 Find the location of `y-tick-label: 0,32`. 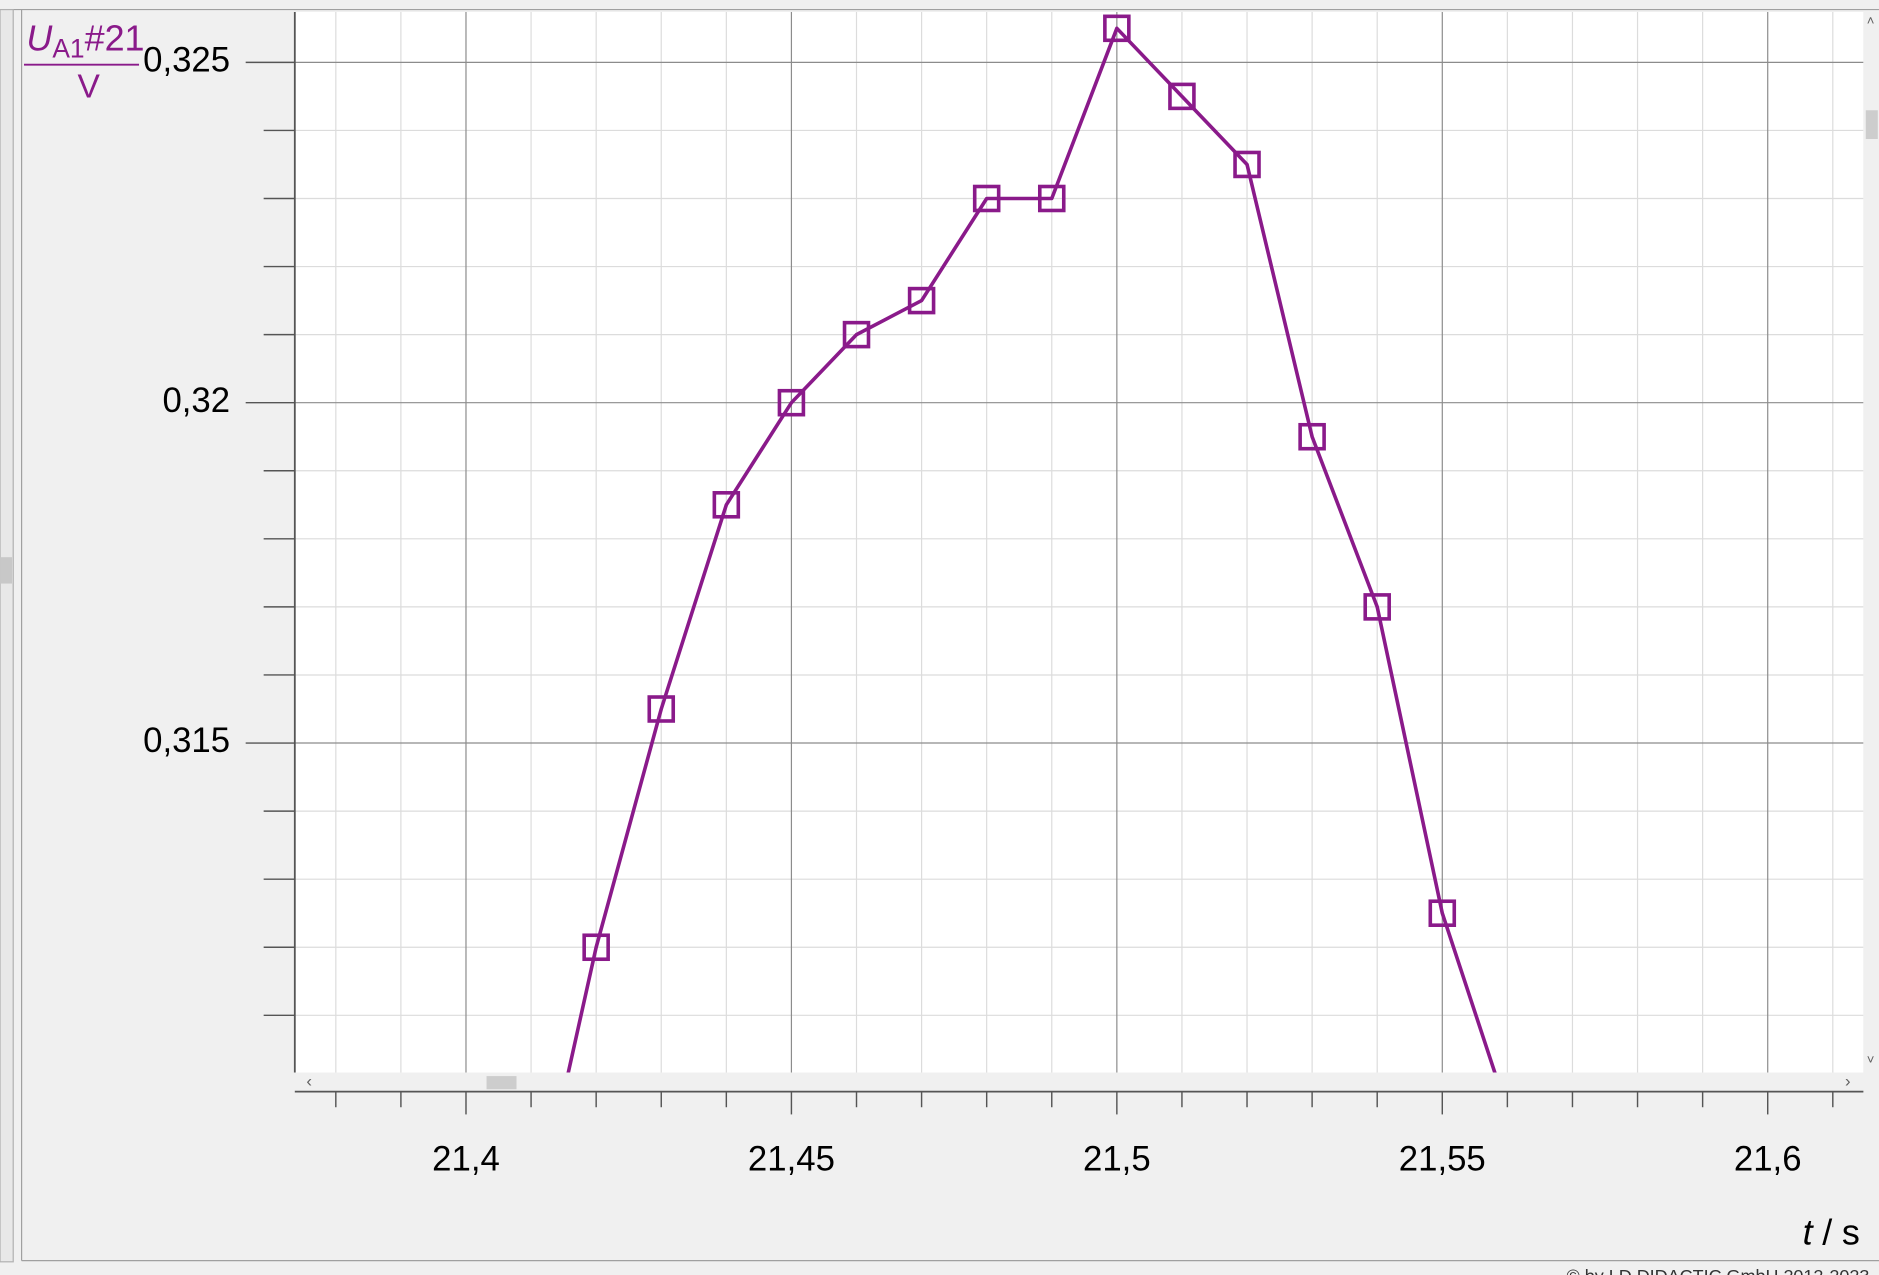

y-tick-label: 0,32 is located at coordinates (196, 401).